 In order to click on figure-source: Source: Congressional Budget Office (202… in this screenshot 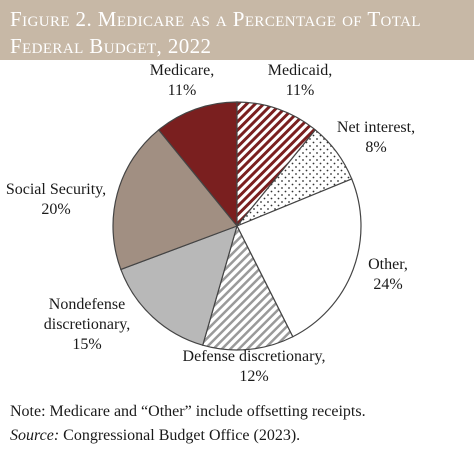, I will do `click(240, 436)`.